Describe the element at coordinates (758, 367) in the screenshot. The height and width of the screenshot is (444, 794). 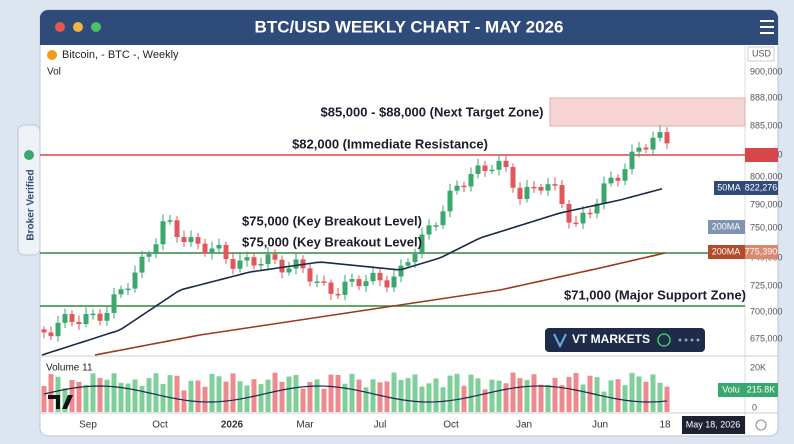
I see `volume-axis-label: 20K` at that location.